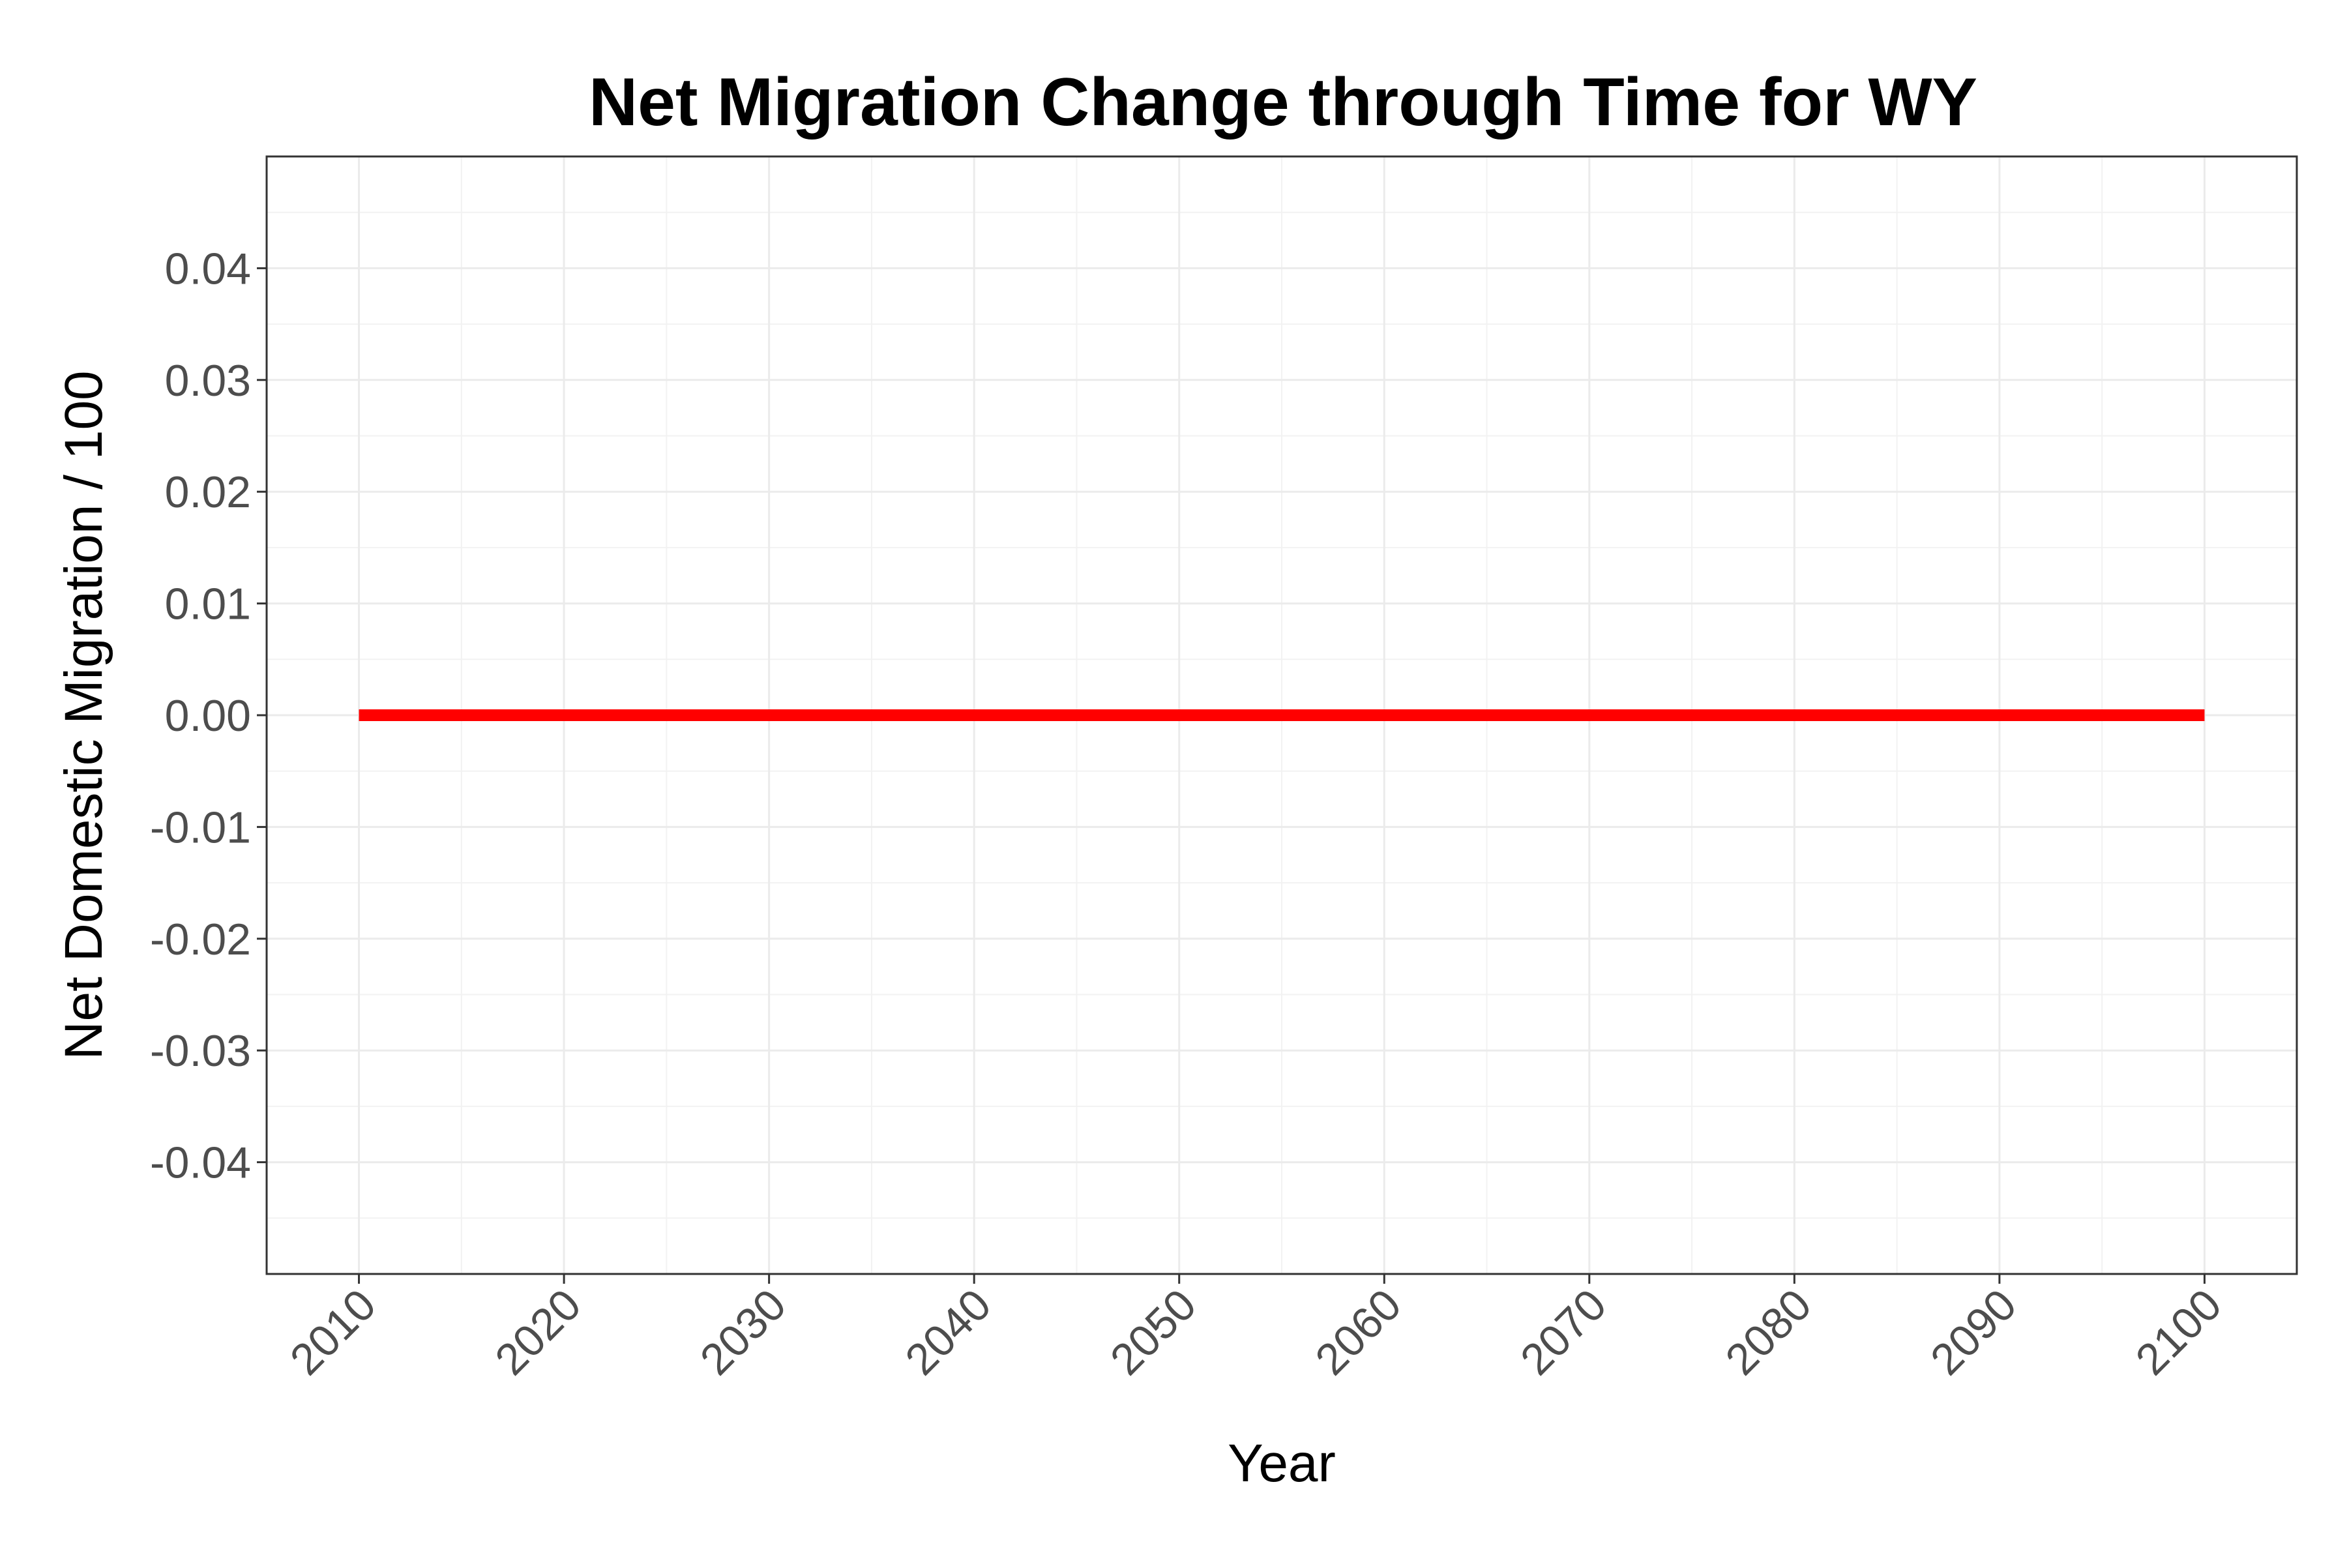 This screenshot has width=2347, height=1568. I want to click on y-tick-label: 0.01, so click(208, 604).